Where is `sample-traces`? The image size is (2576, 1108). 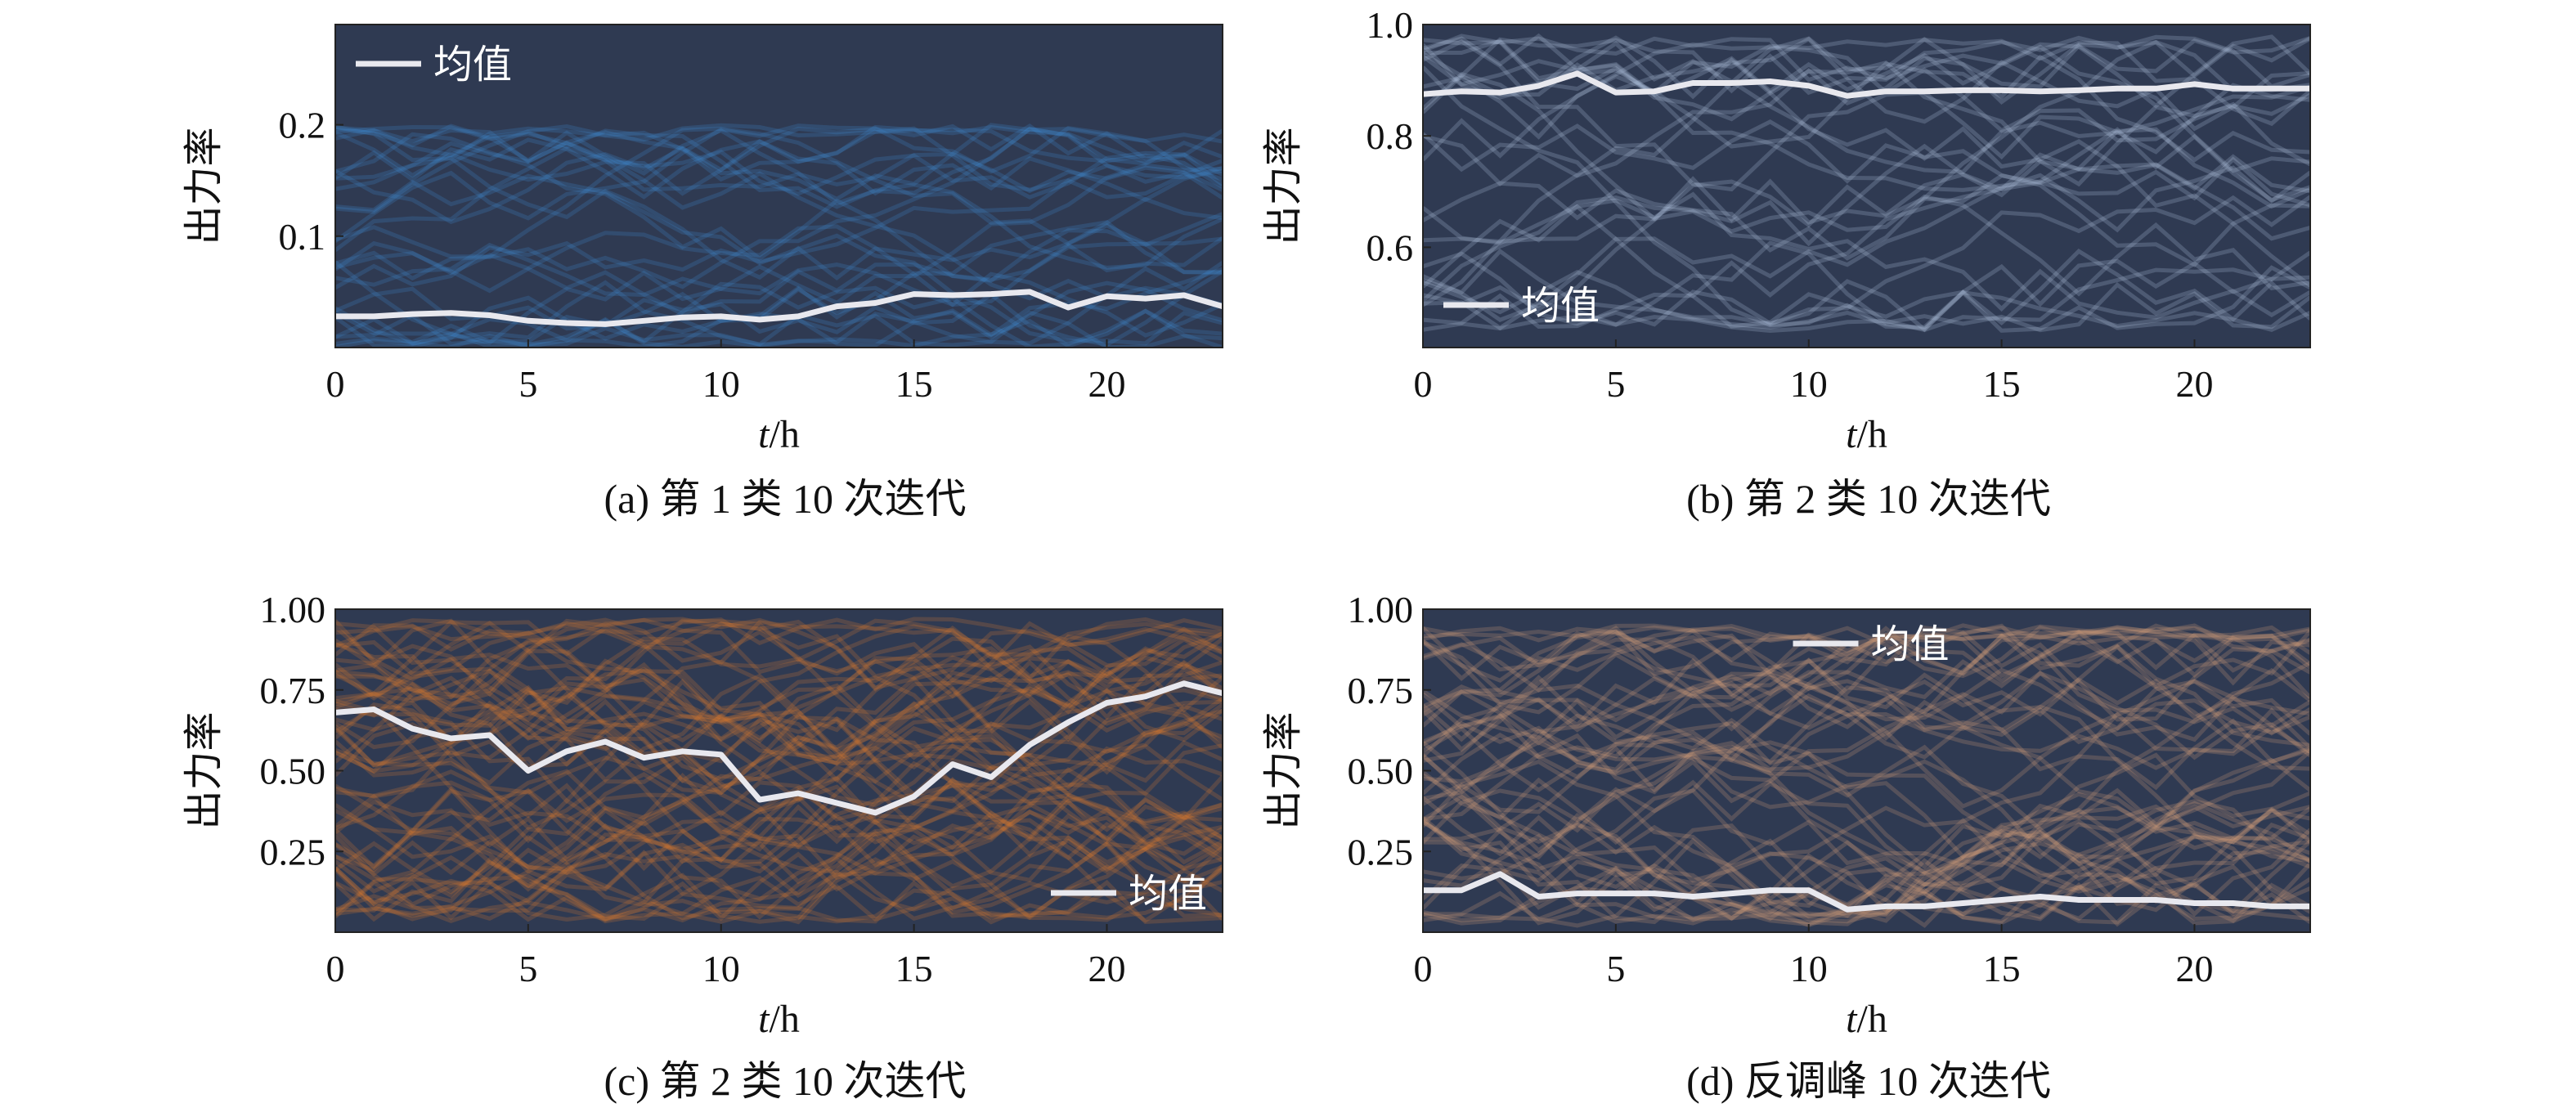
sample-traces is located at coordinates (779, 771).